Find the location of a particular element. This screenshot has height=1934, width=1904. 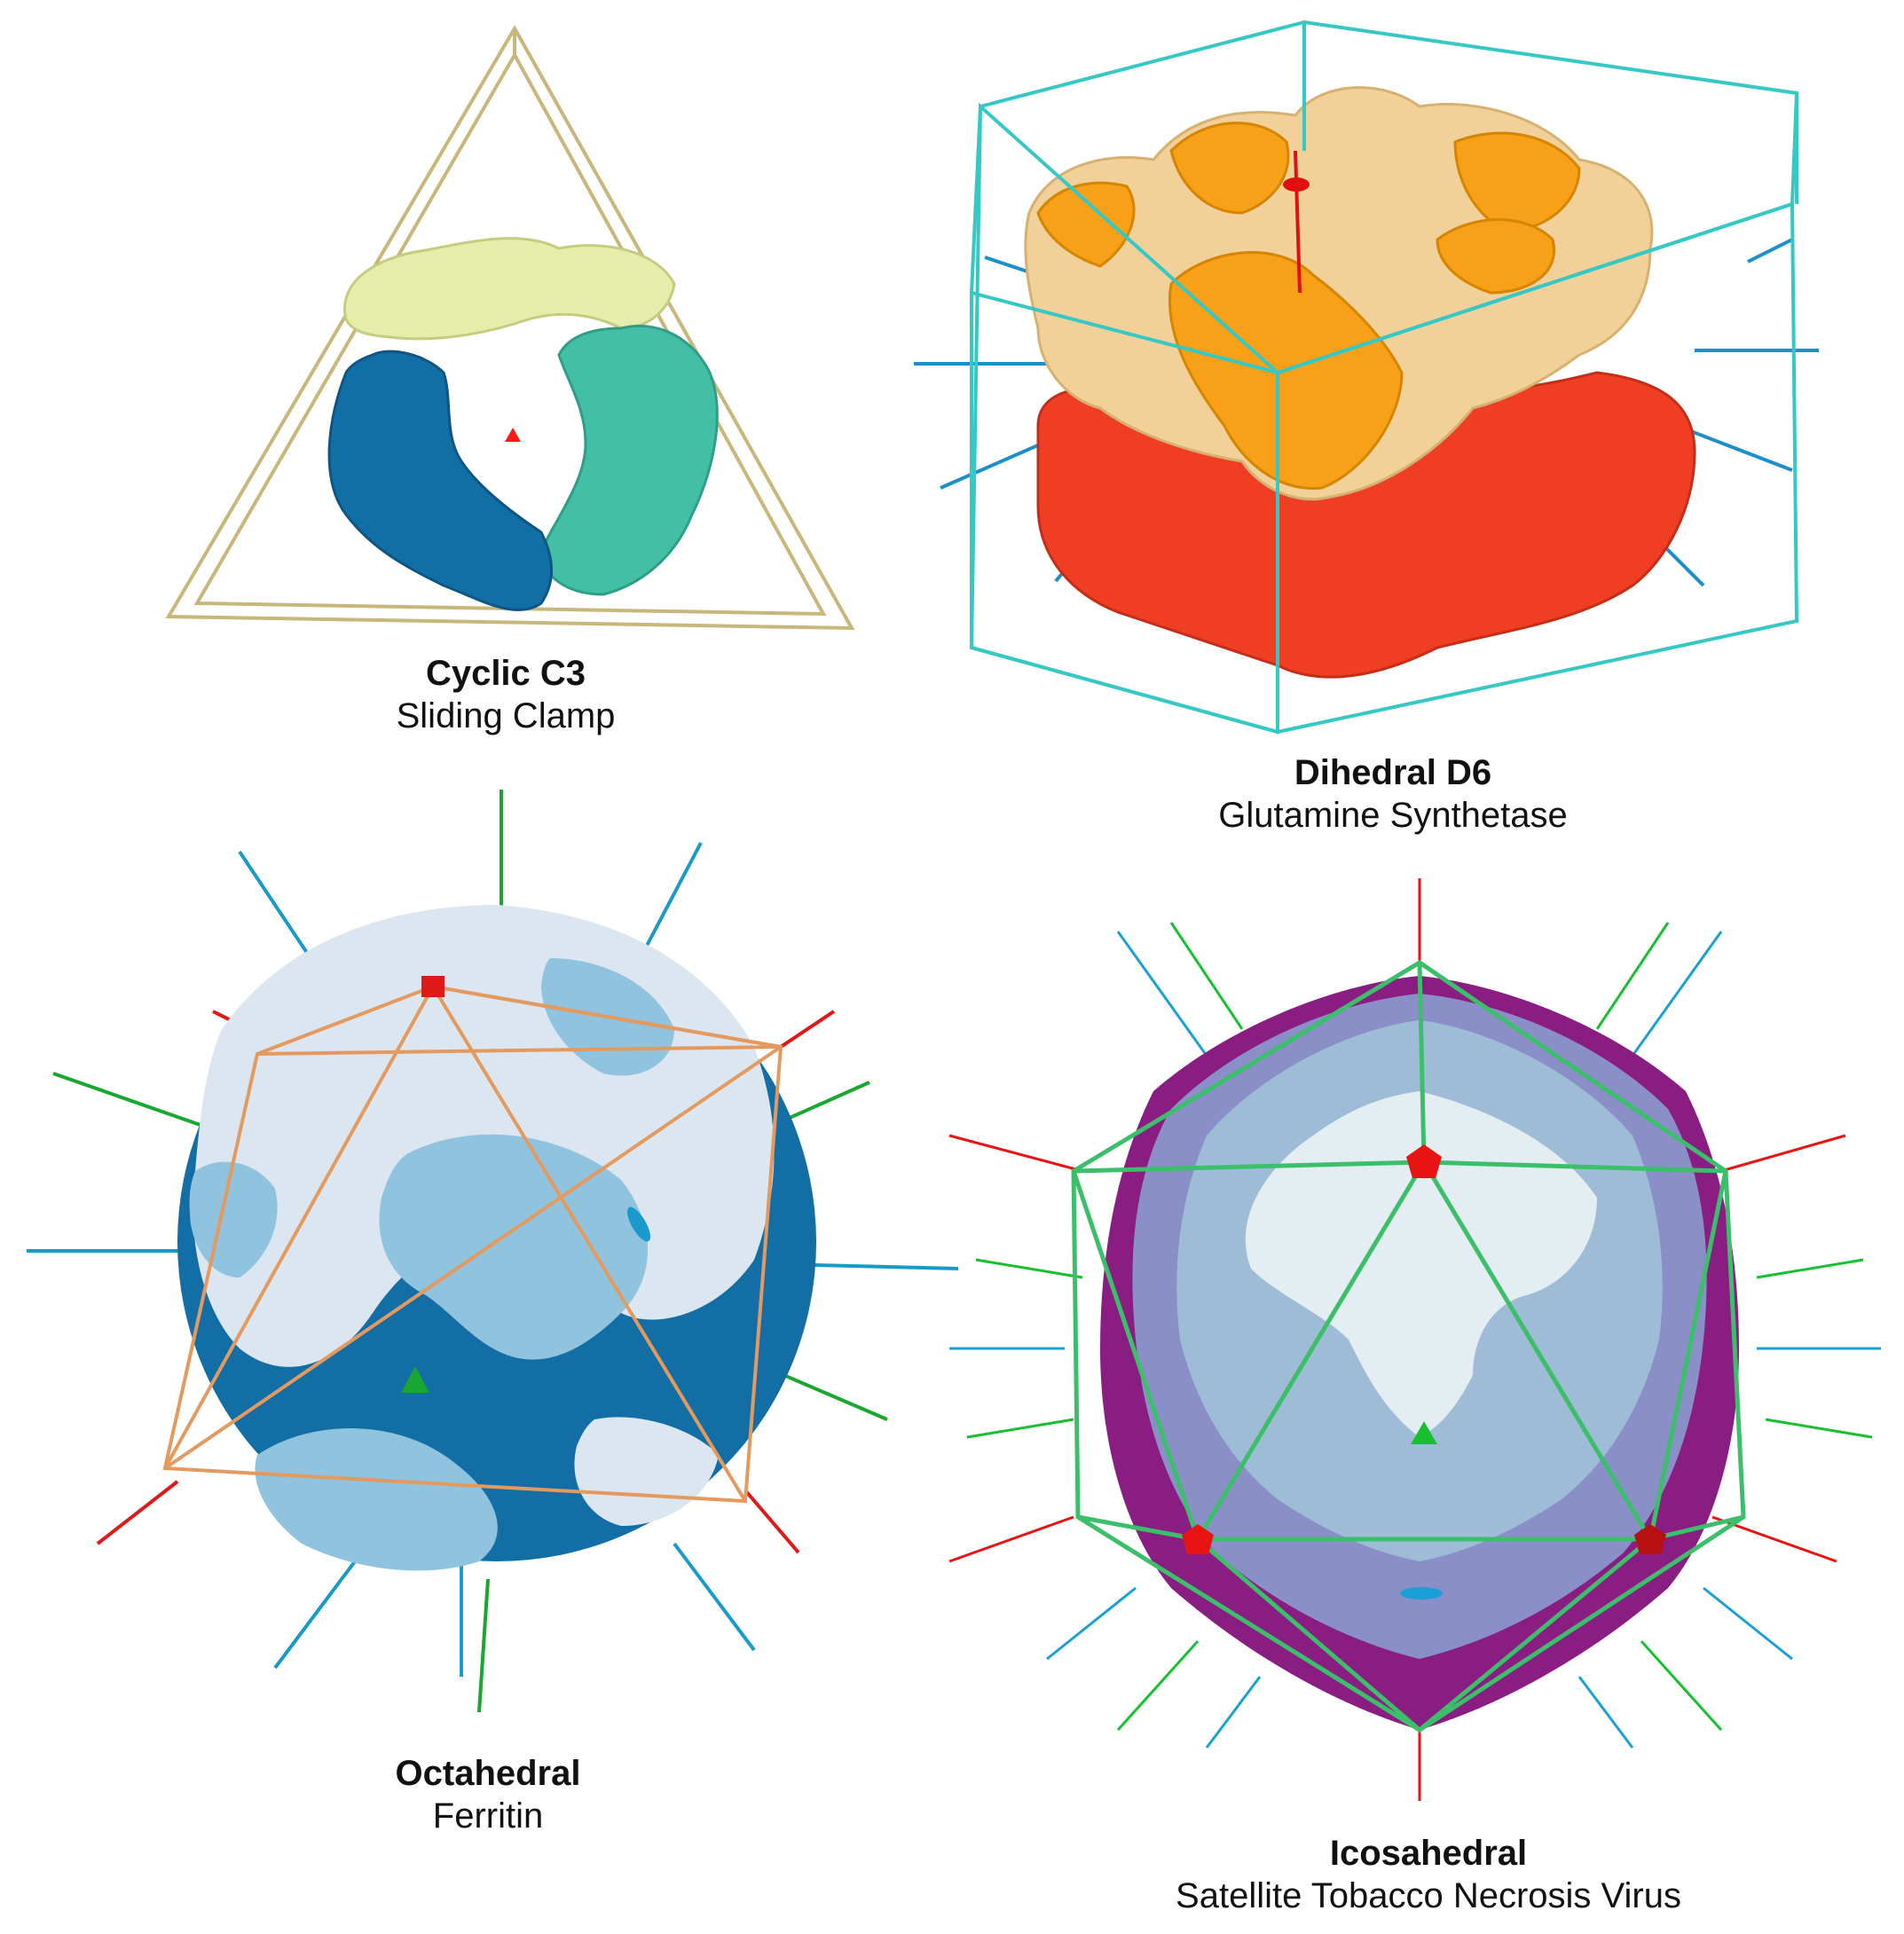

panel-cyclic-c3: Cyclic C3 Sliding Clamp is located at coordinates (505, 381).